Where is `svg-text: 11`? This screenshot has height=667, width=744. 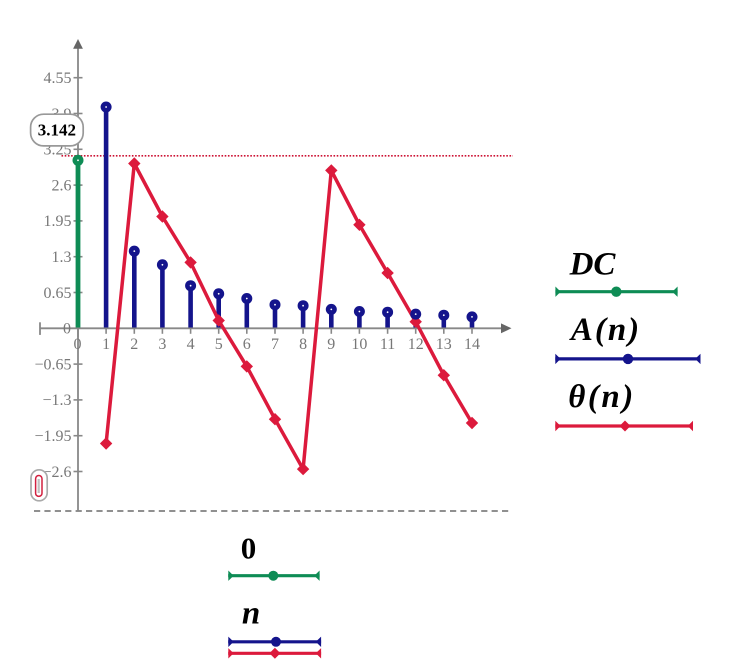 svg-text: 11 is located at coordinates (387, 344).